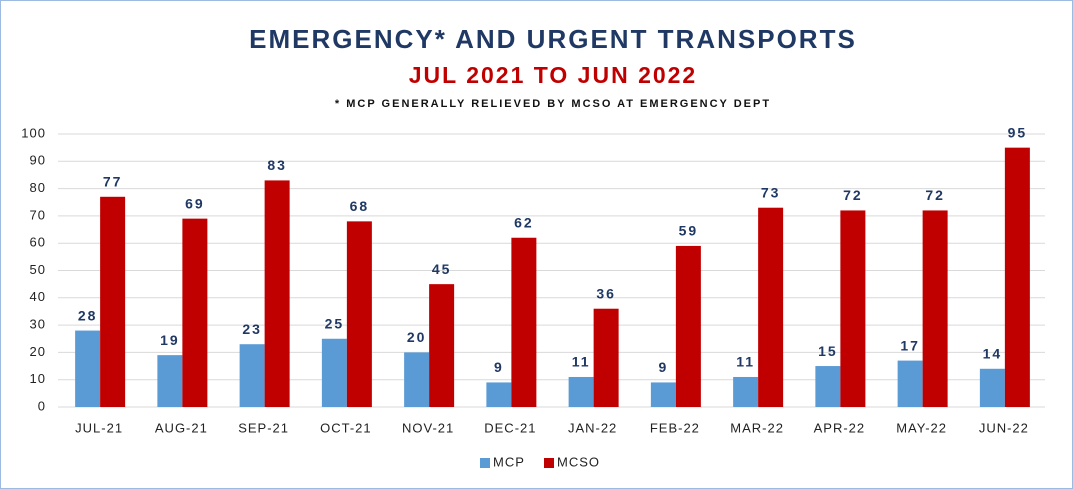 This screenshot has height=489, width=1073. I want to click on value-label: 62, so click(524, 222).